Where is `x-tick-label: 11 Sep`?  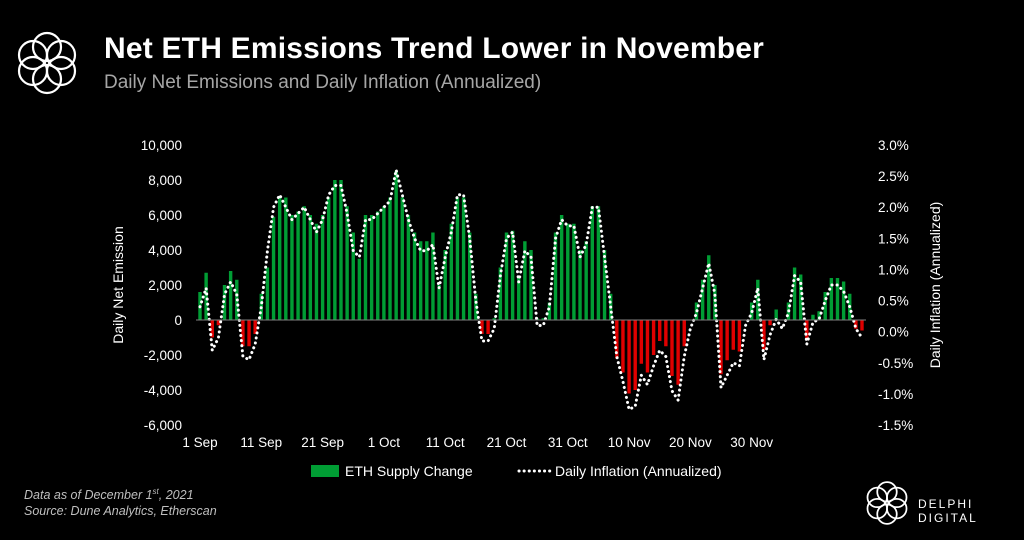
x-tick-label: 11 Sep is located at coordinates (261, 442).